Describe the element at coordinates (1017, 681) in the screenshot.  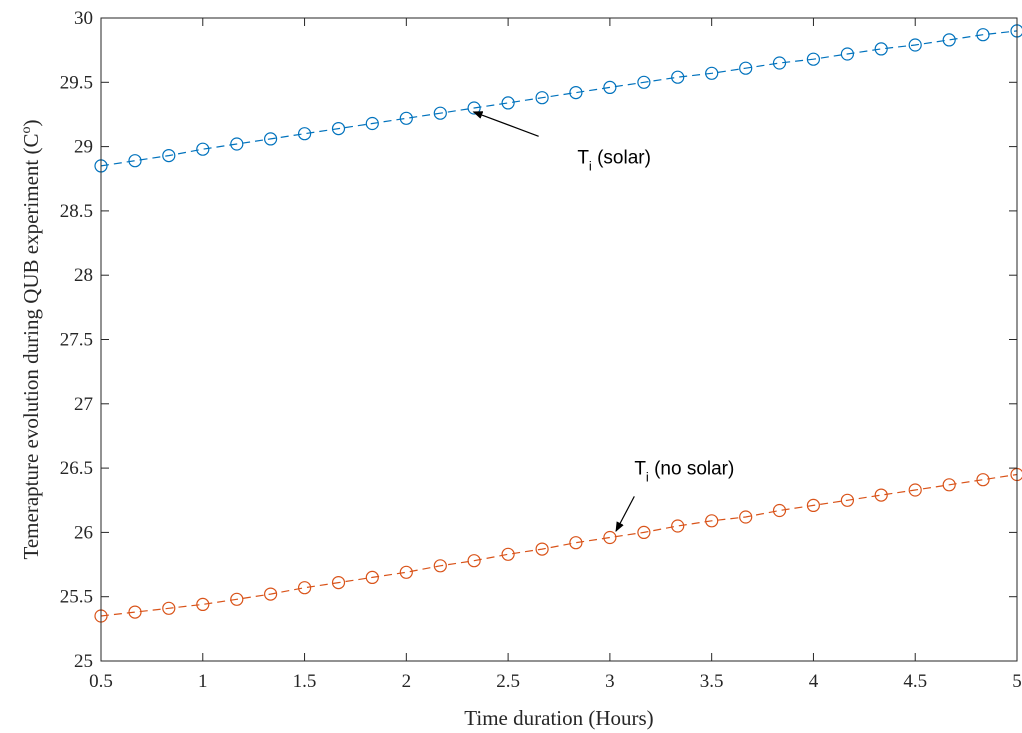
I see `x-tick-label: 5` at that location.